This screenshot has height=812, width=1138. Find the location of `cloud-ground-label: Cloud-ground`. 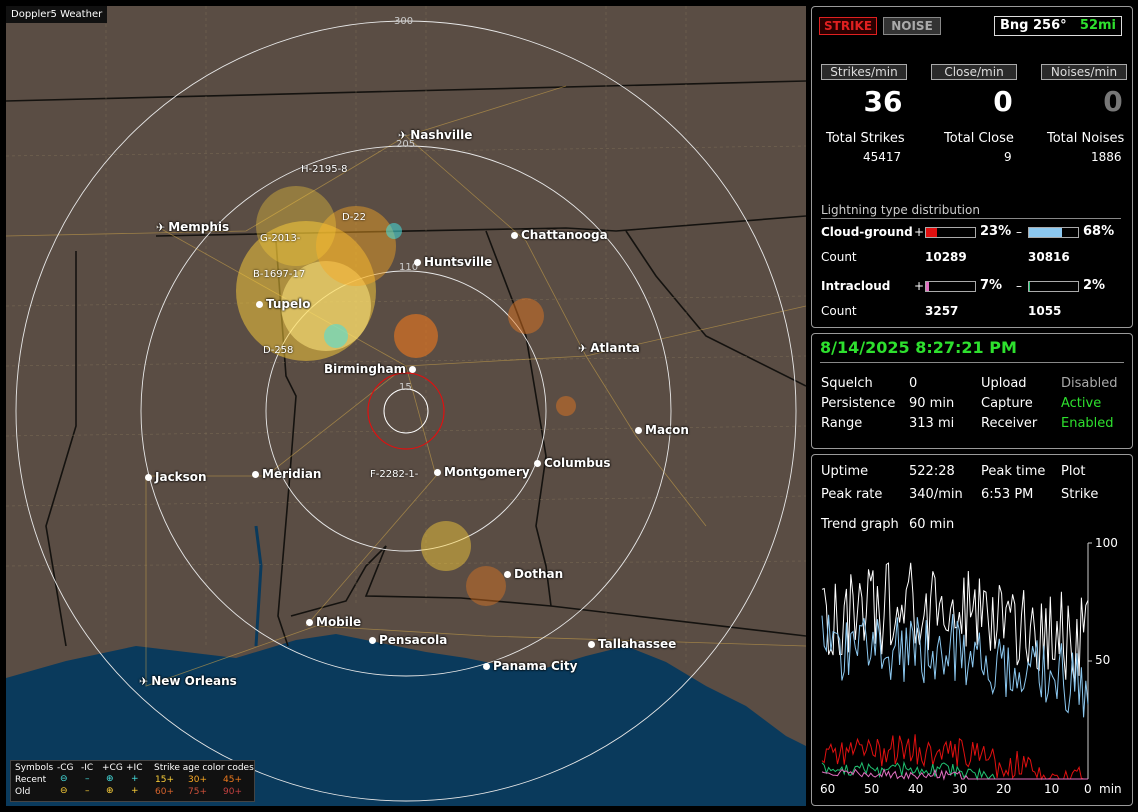

cloud-ground-label: Cloud-ground is located at coordinates (867, 232).